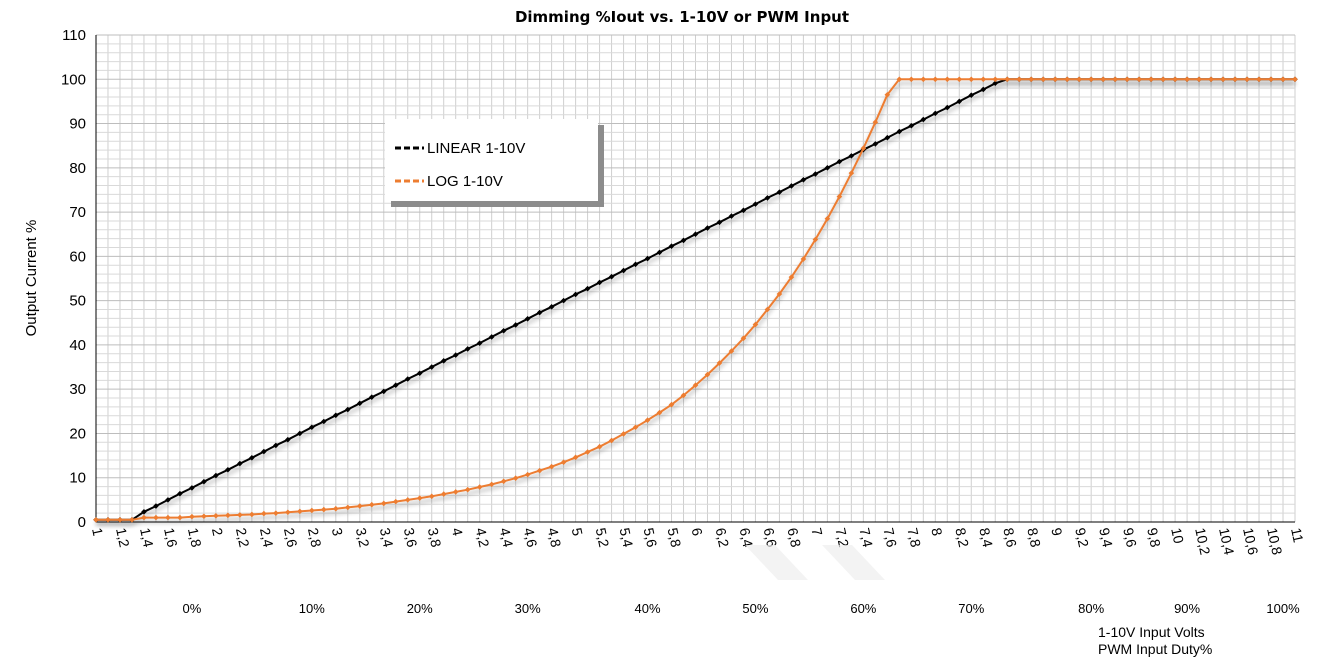 The height and width of the screenshot is (659, 1321). Describe the element at coordinates (962, 537) in the screenshot. I see `x-tick-label: 8,2` at that location.